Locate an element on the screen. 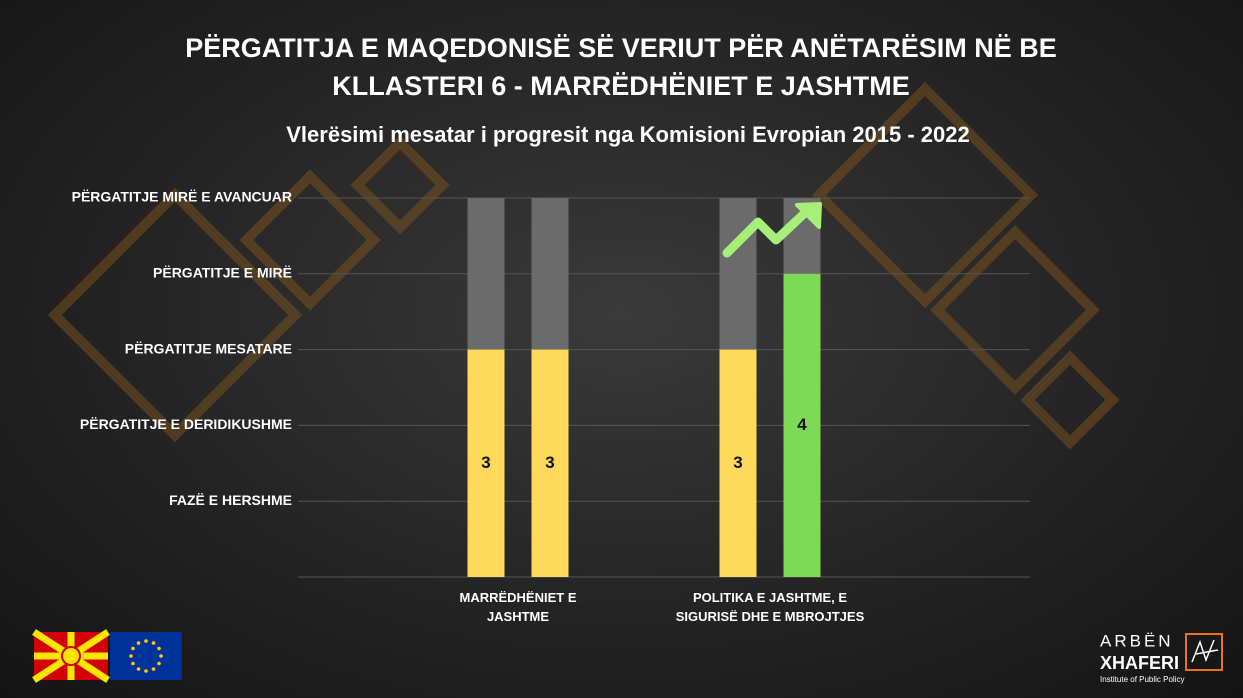 The image size is (1243, 698). logo: ARBËN XHAFERI Institute of Public Policy is located at coordinates (1161, 657).